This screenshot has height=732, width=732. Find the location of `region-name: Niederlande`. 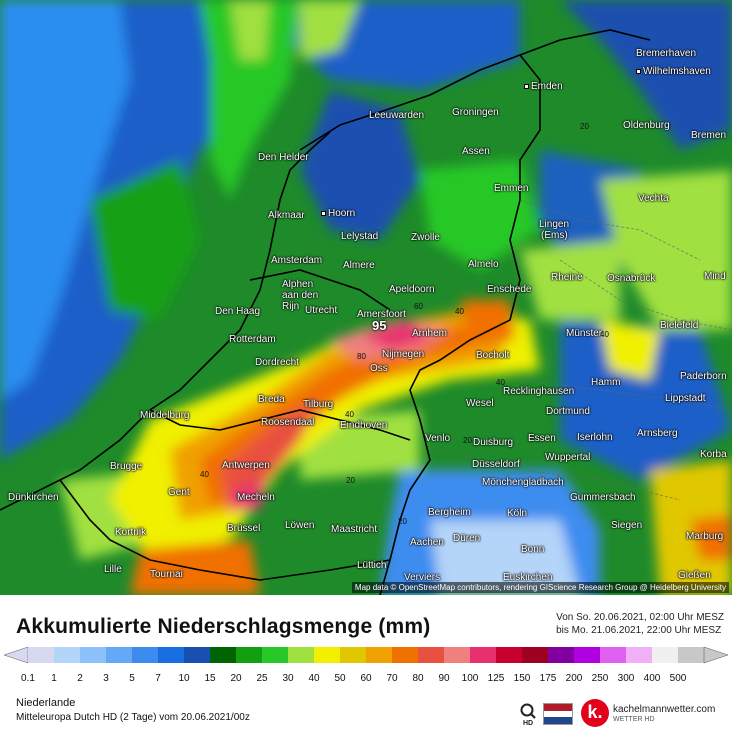

region-name: Niederlande is located at coordinates (46, 703).